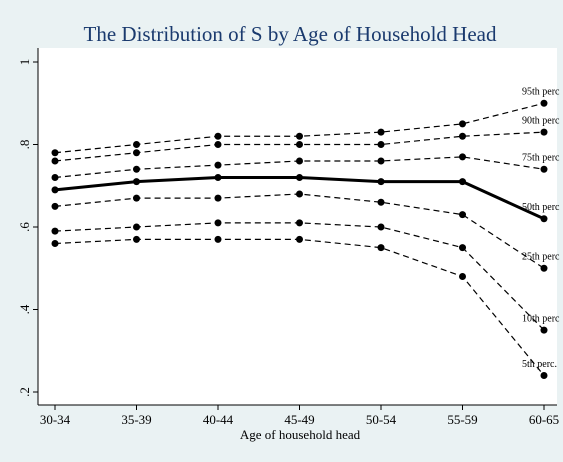 The image size is (563, 462). What do you see at coordinates (55, 419) in the screenshot?
I see `x-tick-label: 30-34` at bounding box center [55, 419].